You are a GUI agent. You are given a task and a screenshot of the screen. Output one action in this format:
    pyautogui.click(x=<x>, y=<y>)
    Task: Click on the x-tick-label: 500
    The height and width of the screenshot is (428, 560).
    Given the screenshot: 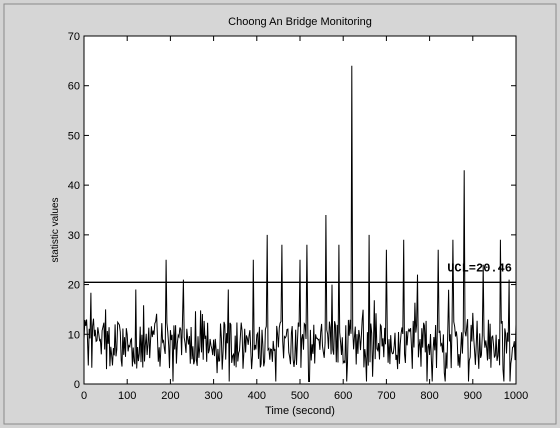 What is the action you would take?
    pyautogui.click(x=300, y=396)
    